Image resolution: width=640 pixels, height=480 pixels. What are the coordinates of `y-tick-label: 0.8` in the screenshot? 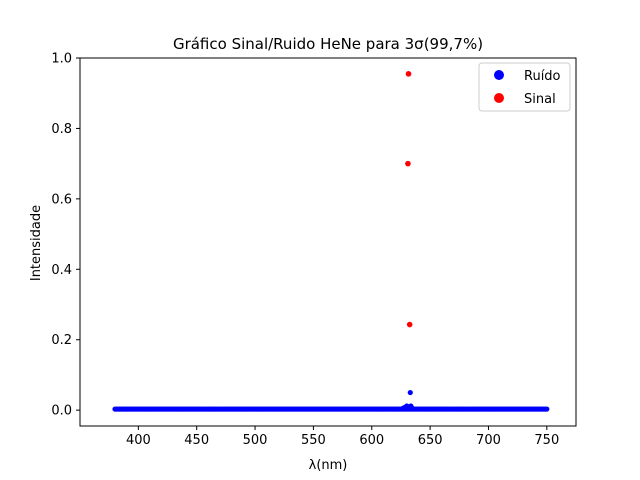 It's located at (61, 129).